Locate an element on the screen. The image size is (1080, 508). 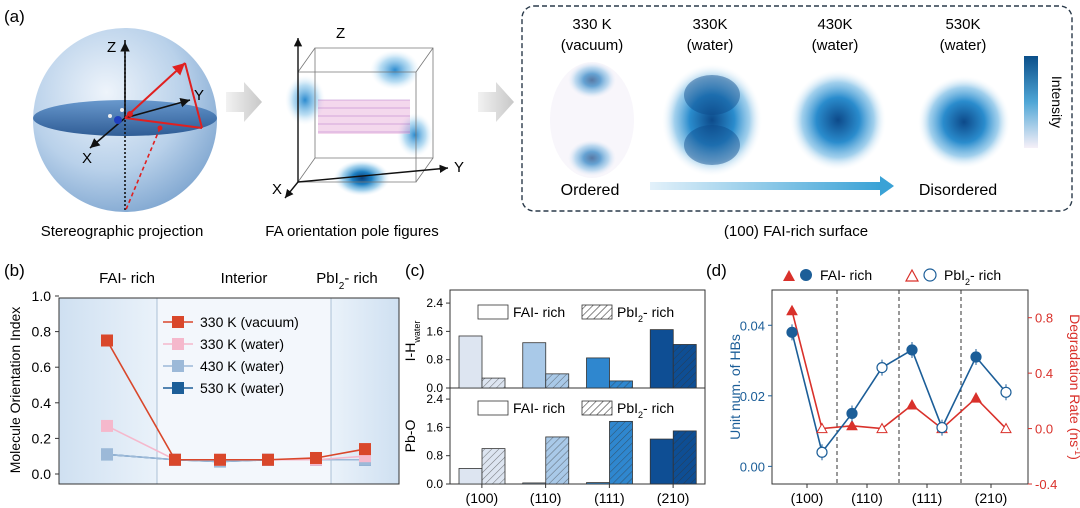
pole-axis-y-label: Y is located at coordinates (459, 167).